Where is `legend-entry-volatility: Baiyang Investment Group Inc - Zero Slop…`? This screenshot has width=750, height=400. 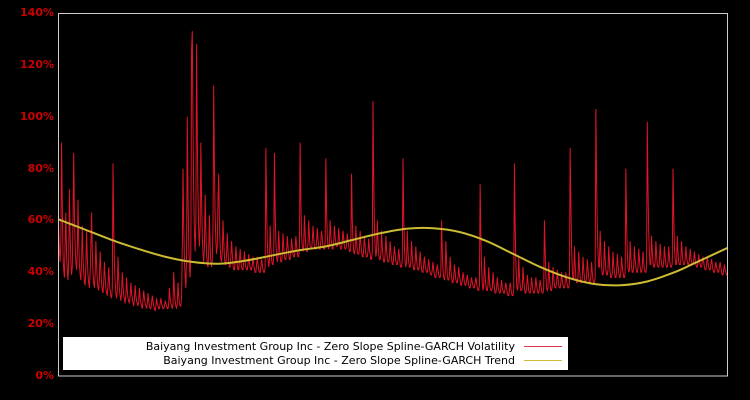 legend-entry-volatility: Baiyang Investment Group Inc - Zero Slop… is located at coordinates (315, 346).